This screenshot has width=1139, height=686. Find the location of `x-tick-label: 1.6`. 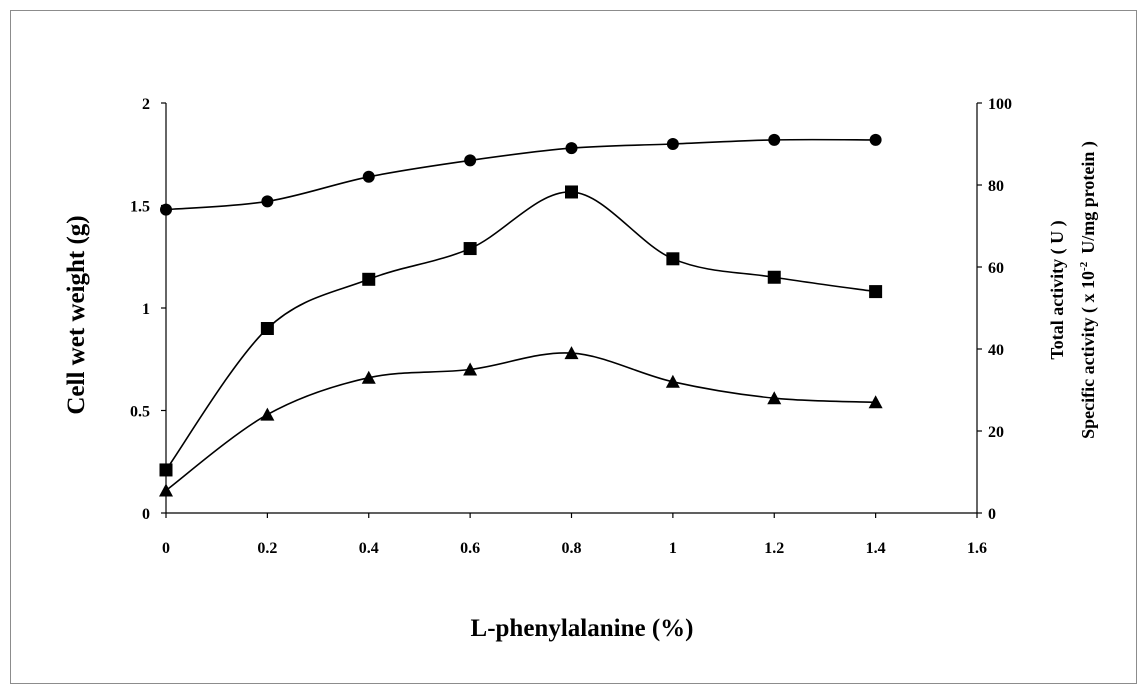

x-tick-label: 1.6 is located at coordinates (977, 548).